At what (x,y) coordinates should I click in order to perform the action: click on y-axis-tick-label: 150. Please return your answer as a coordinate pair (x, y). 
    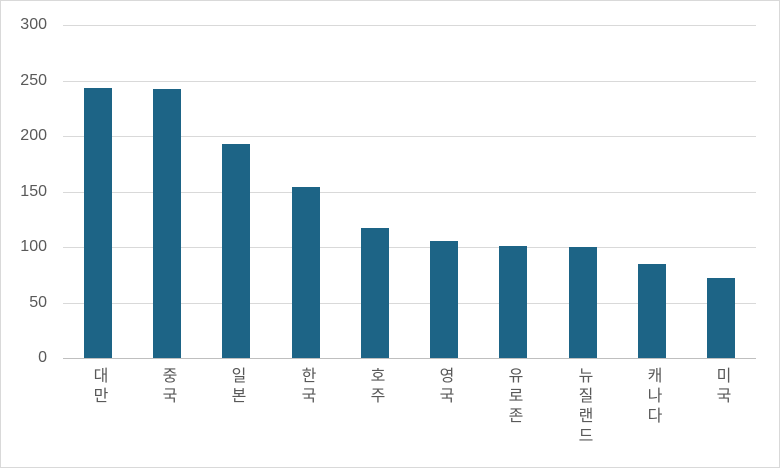
    Looking at the image, I should click on (33, 191).